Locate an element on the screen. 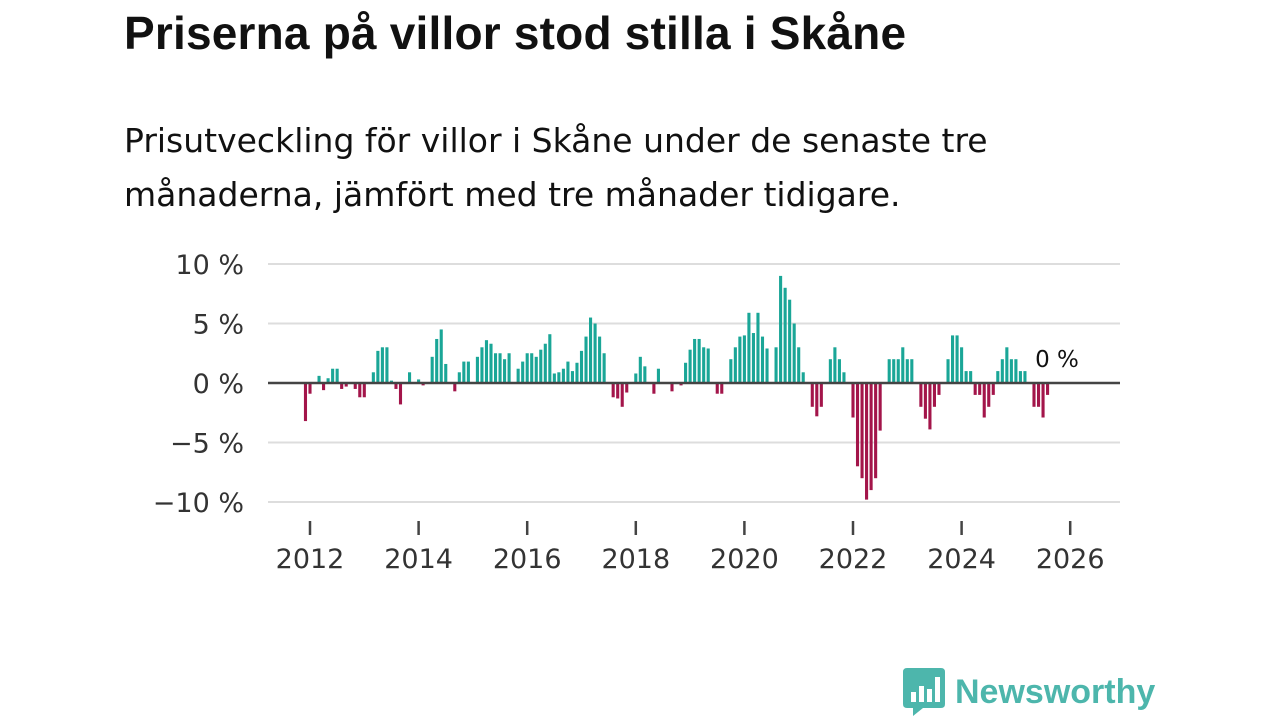 The image size is (1280, 720). bar-chart-speech-icon is located at coordinates (924, 692).